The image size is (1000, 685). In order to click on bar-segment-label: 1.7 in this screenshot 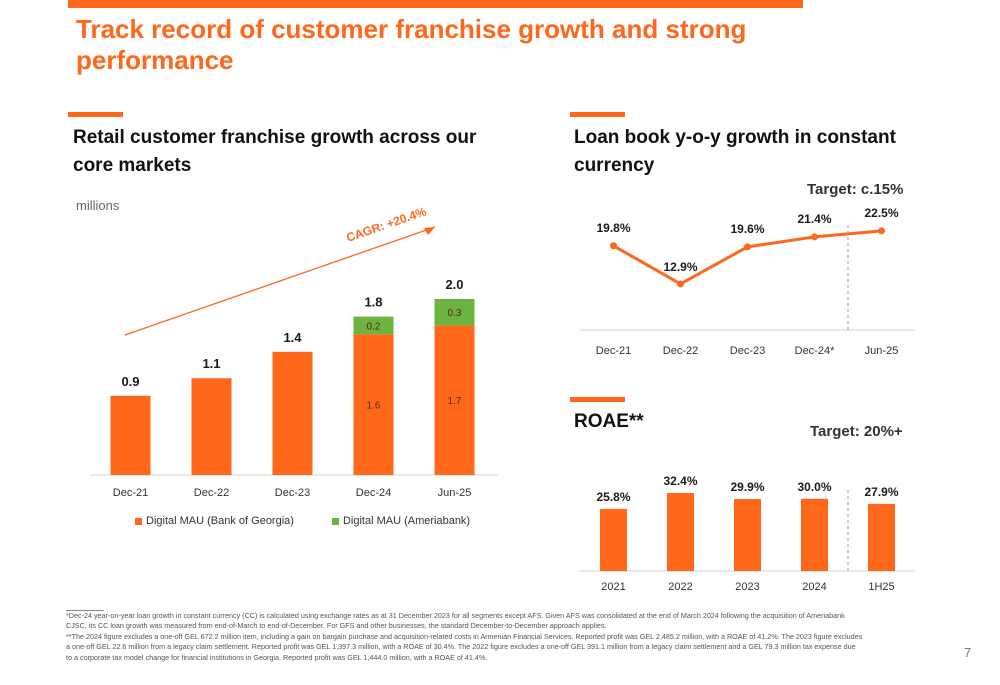, I will do `click(455, 401)`.